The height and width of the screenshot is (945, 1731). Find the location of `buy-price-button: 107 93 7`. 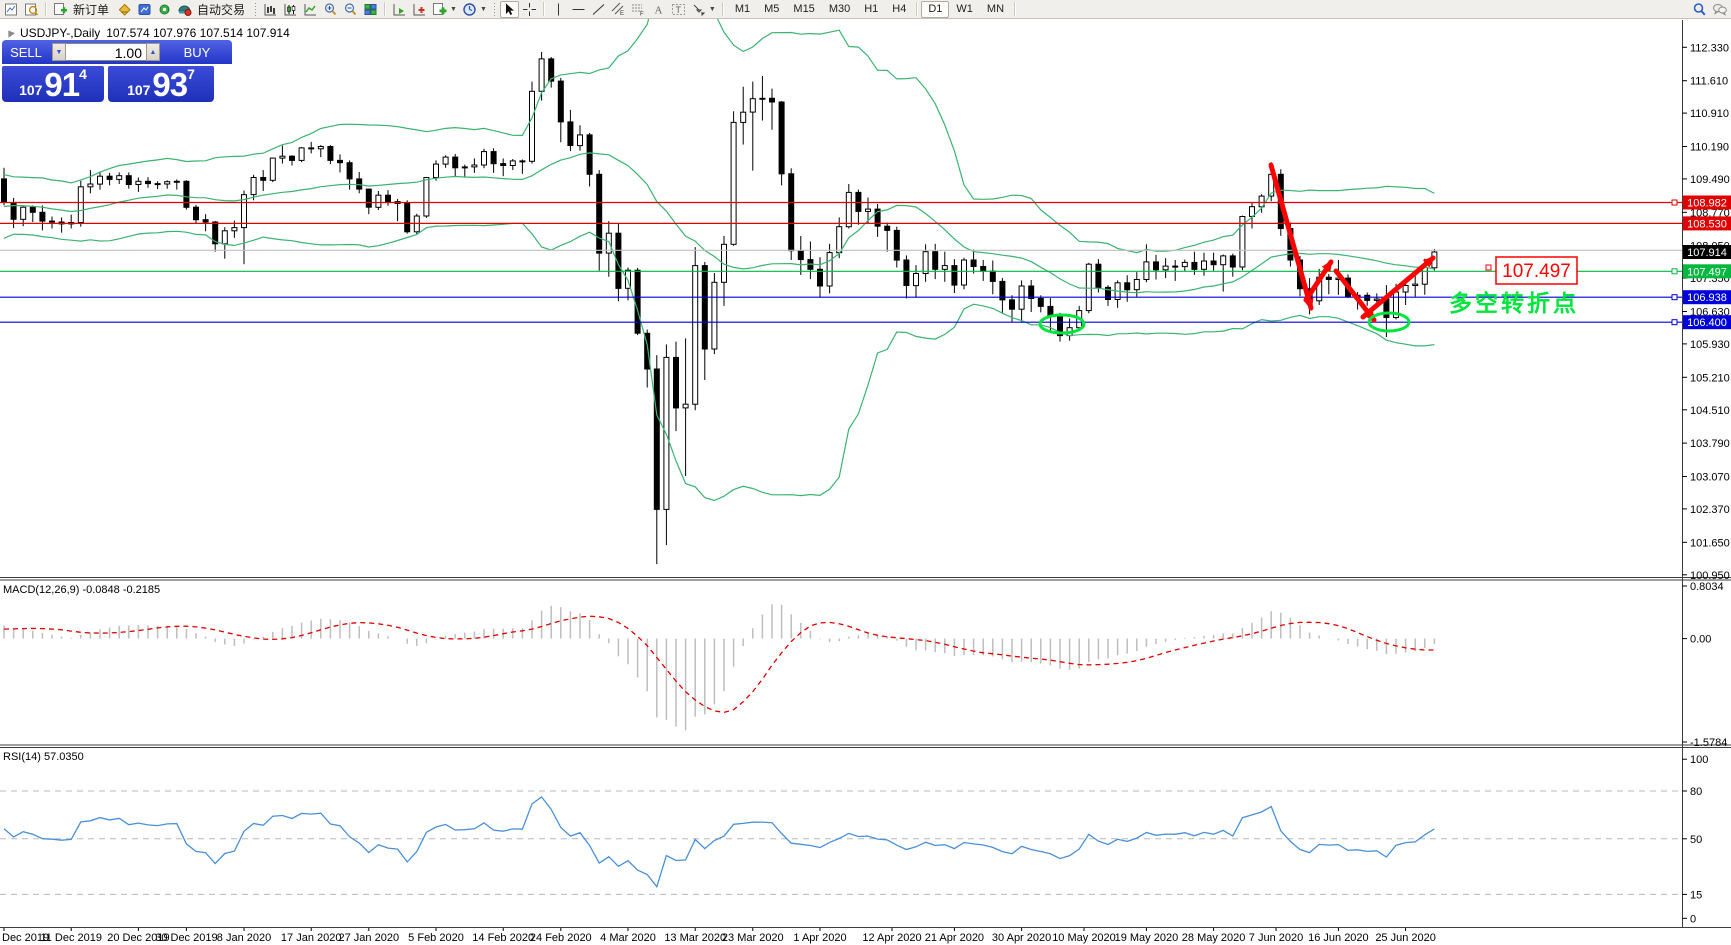

buy-price-button: 107 93 7 is located at coordinates (161, 84).